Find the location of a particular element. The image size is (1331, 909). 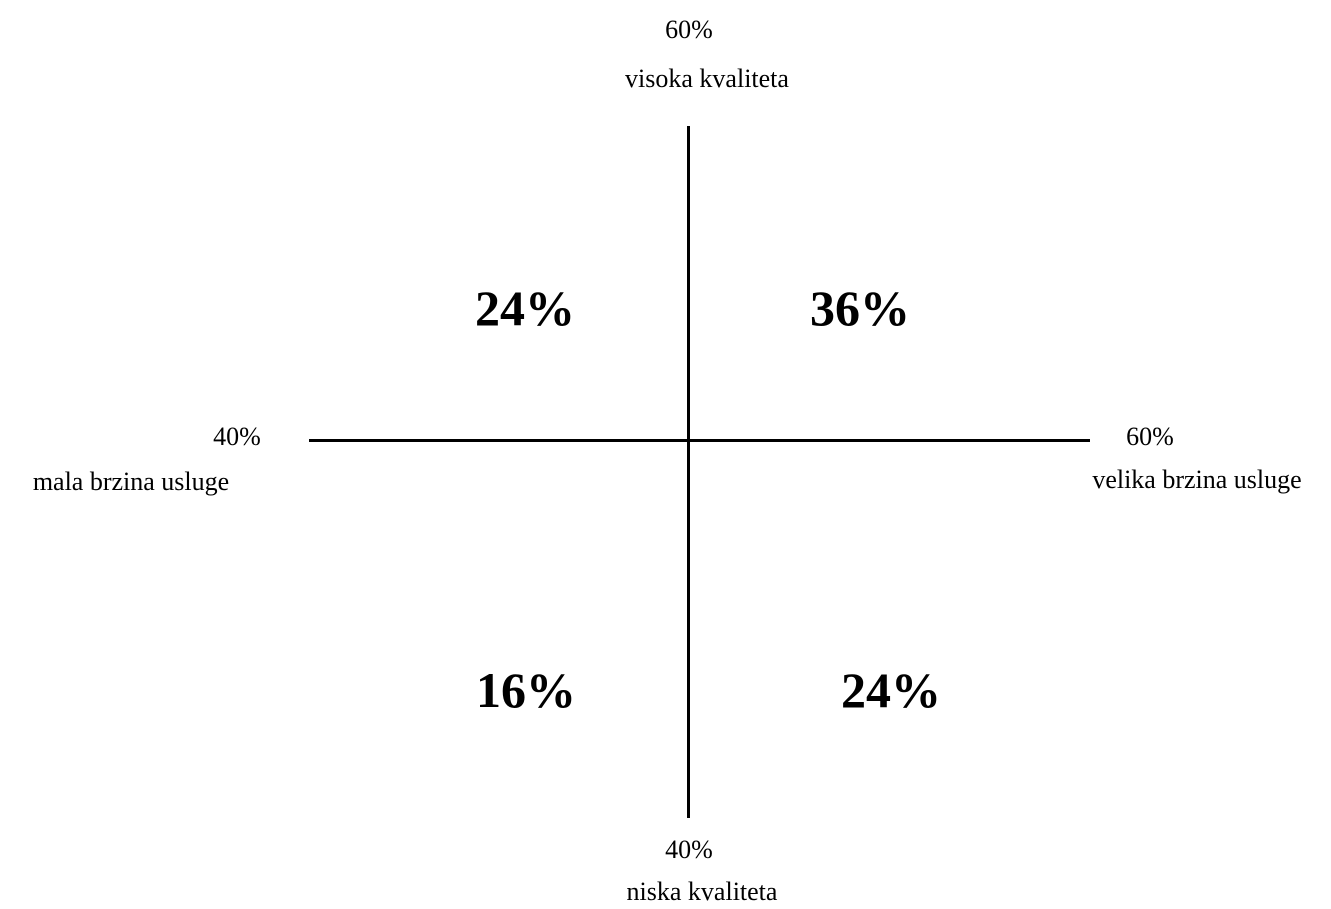

left-axis-label: mala brzina usluge is located at coordinates (131, 481).